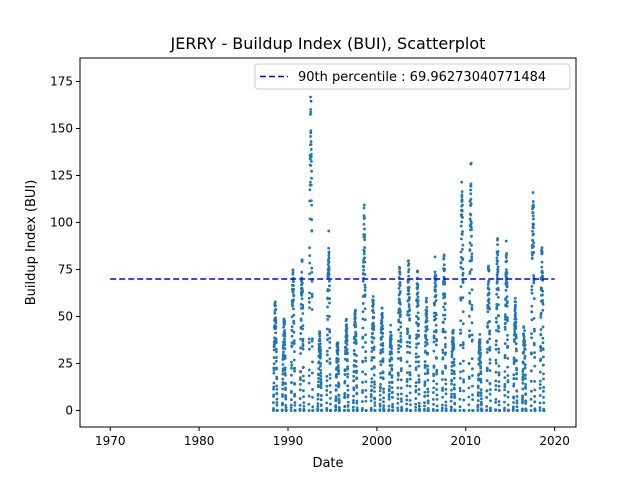 The height and width of the screenshot is (480, 640). What do you see at coordinates (412, 76) in the screenshot?
I see `legend-box` at bounding box center [412, 76].